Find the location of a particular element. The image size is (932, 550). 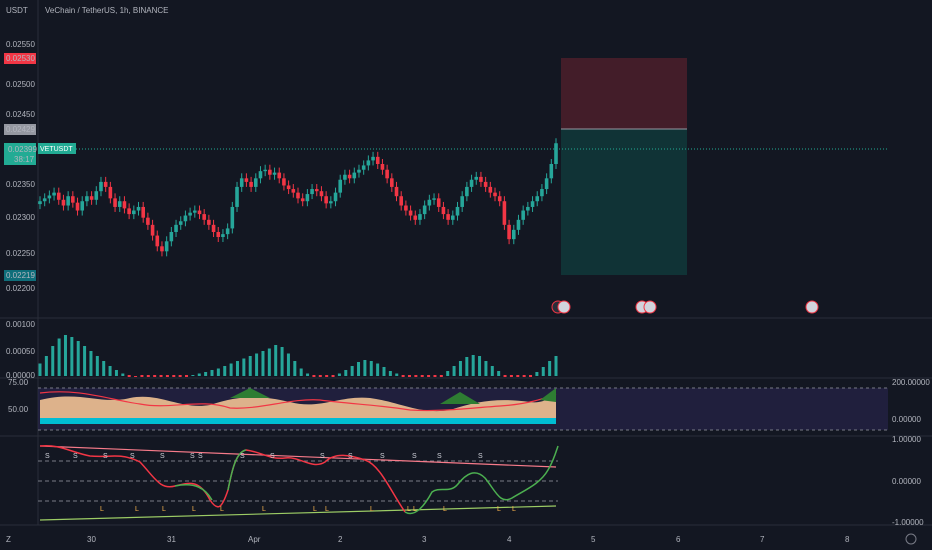

settings-icon is located at coordinates (911, 539).